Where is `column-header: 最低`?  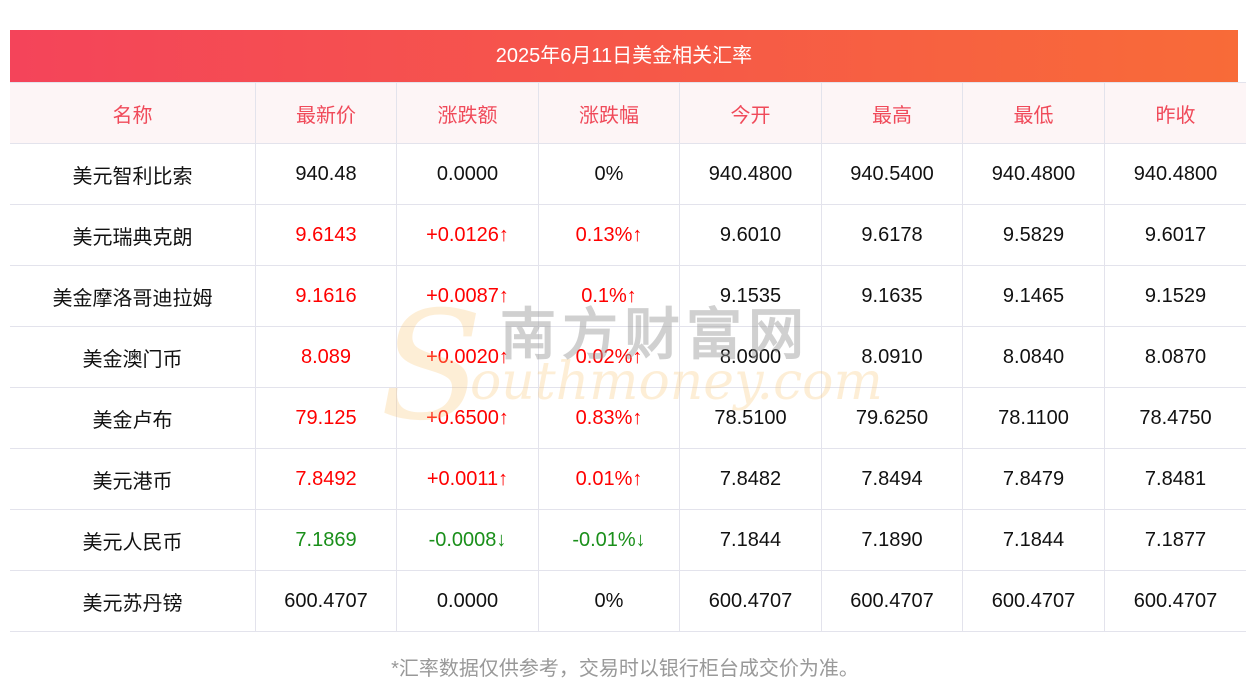 column-header: 最低 is located at coordinates (1033, 113).